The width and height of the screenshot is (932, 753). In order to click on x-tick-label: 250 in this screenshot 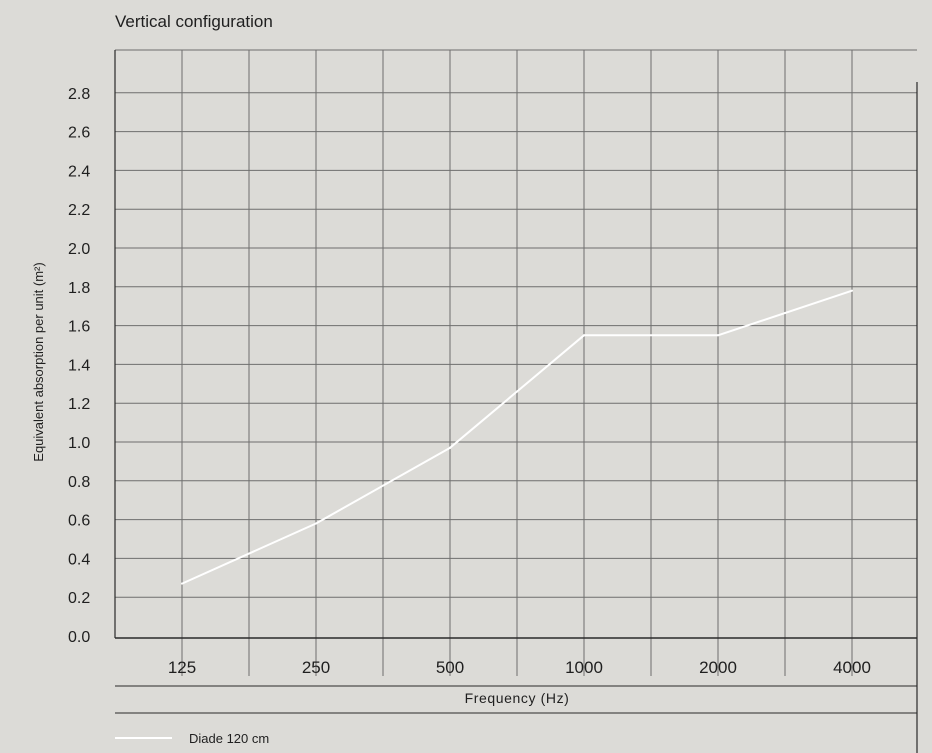, I will do `click(316, 667)`.